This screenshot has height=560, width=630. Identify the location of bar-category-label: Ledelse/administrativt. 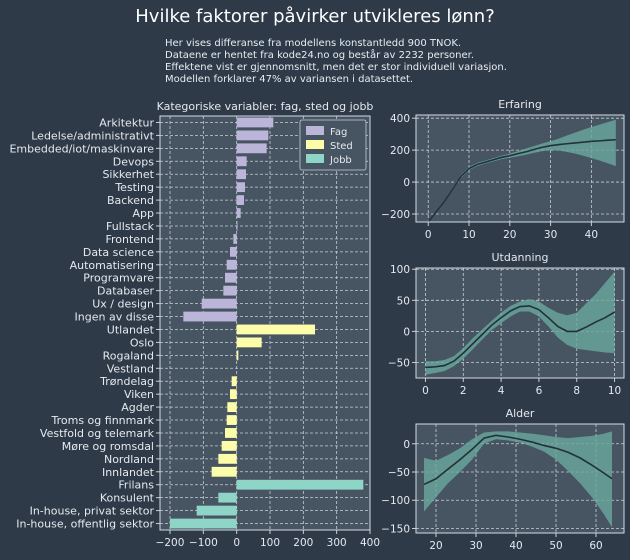
(92, 135).